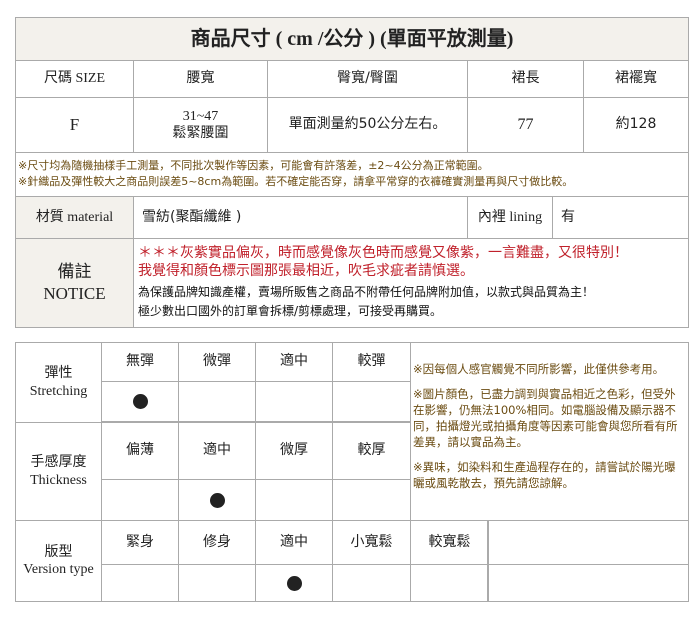 The height and width of the screenshot is (619, 700). I want to click on feel-note: ※異味，如染料和生產過程存在的，請嘗試於陽光曝曬或風乾散去，預先請您諒解。, so click(544, 475).